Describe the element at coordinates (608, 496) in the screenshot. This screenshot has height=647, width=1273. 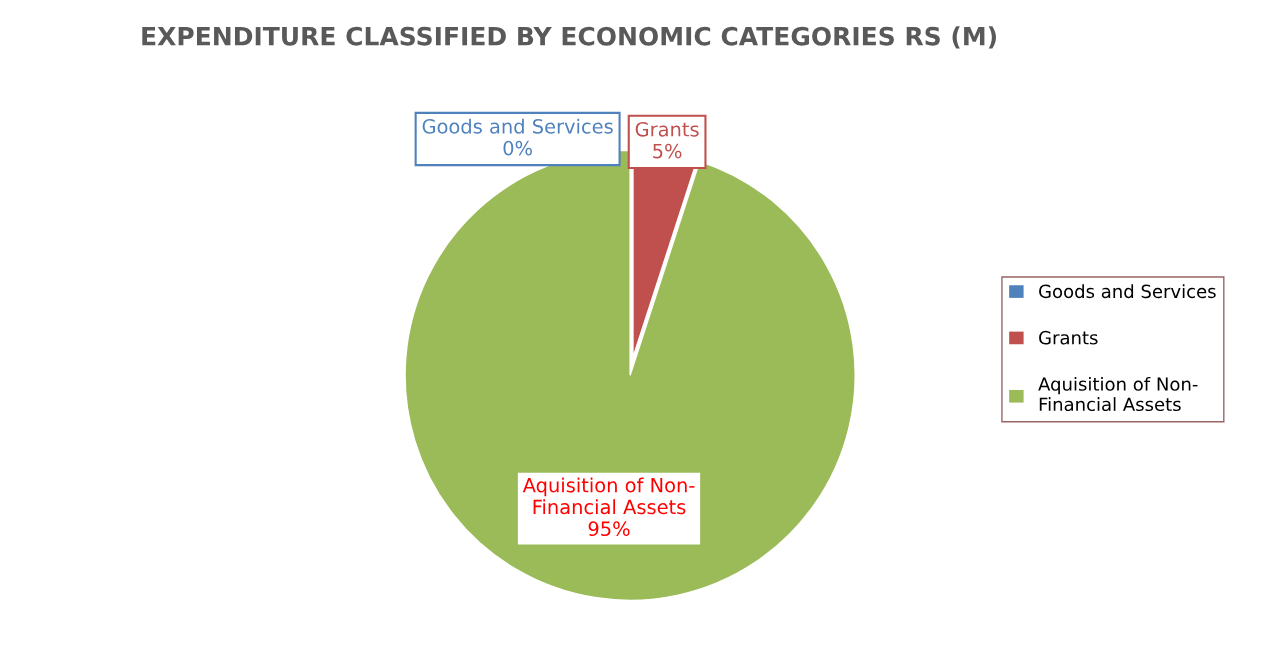
I see `slice-label: Aquisition of Non-Financial Assets` at that location.